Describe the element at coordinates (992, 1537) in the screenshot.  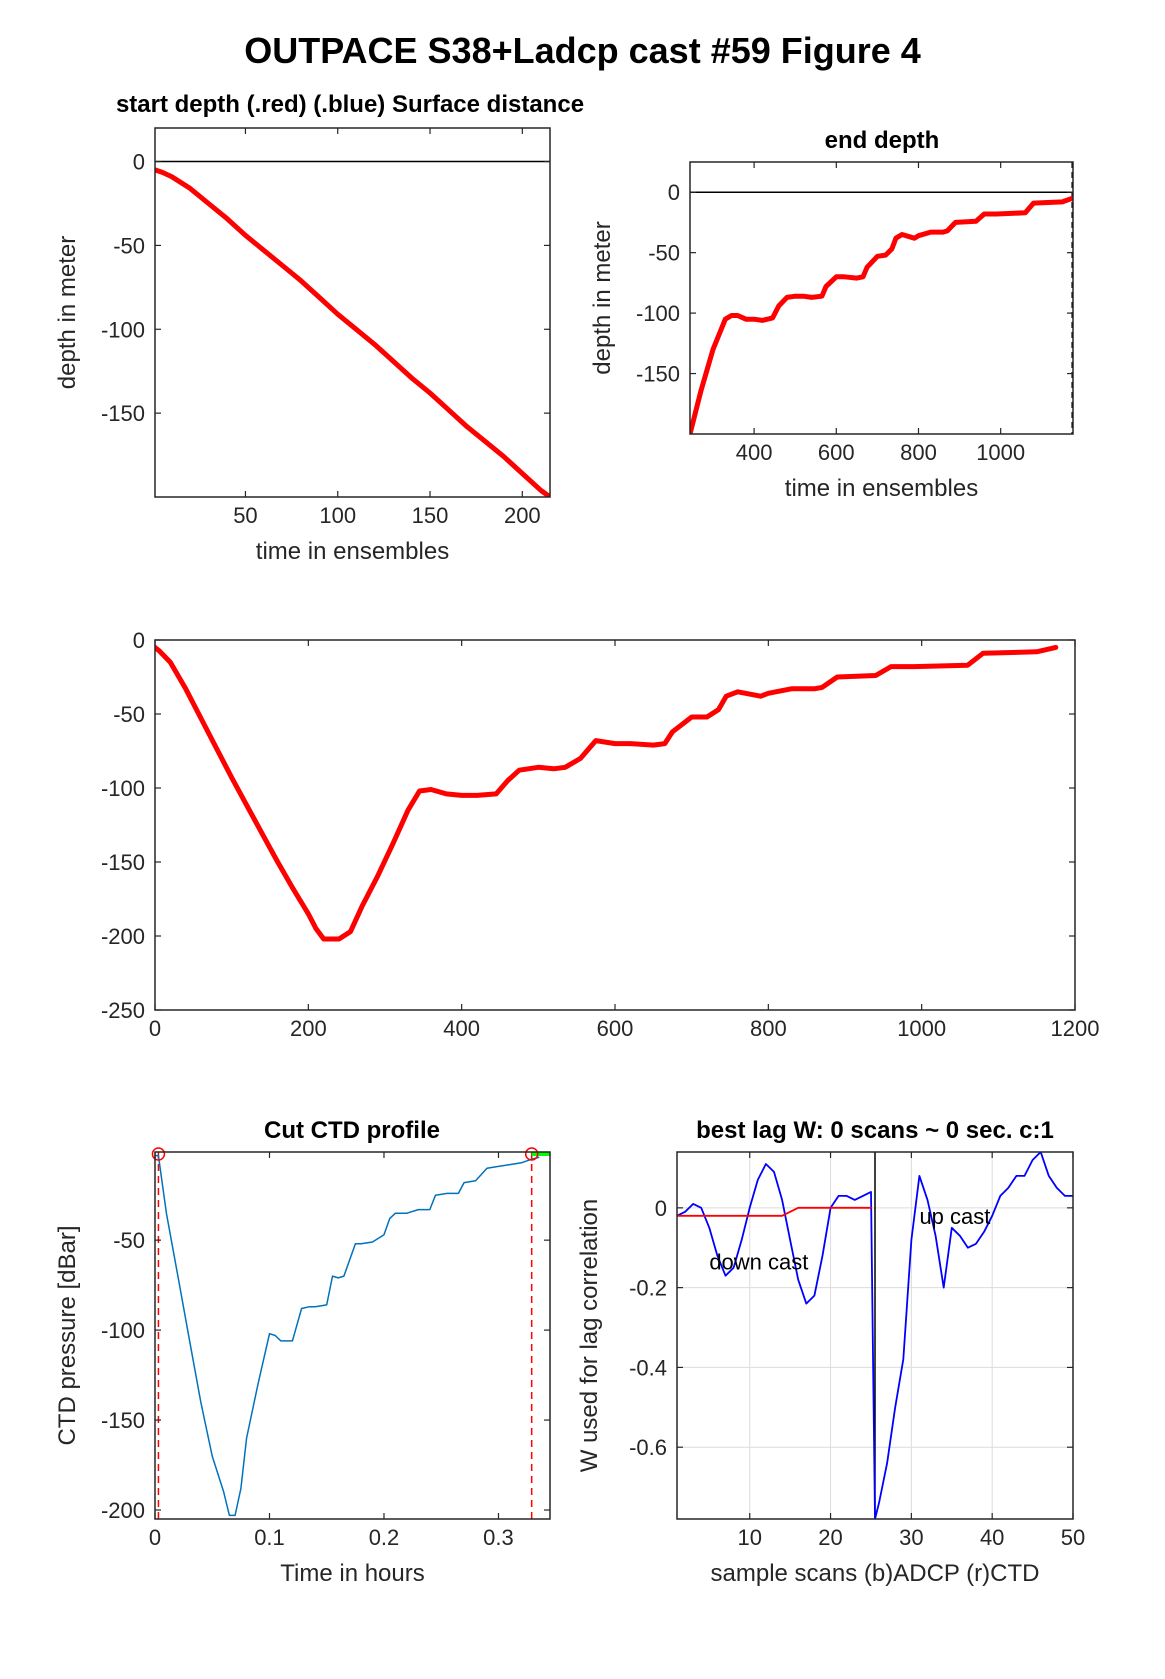
I see `x-tick-label: 40` at that location.